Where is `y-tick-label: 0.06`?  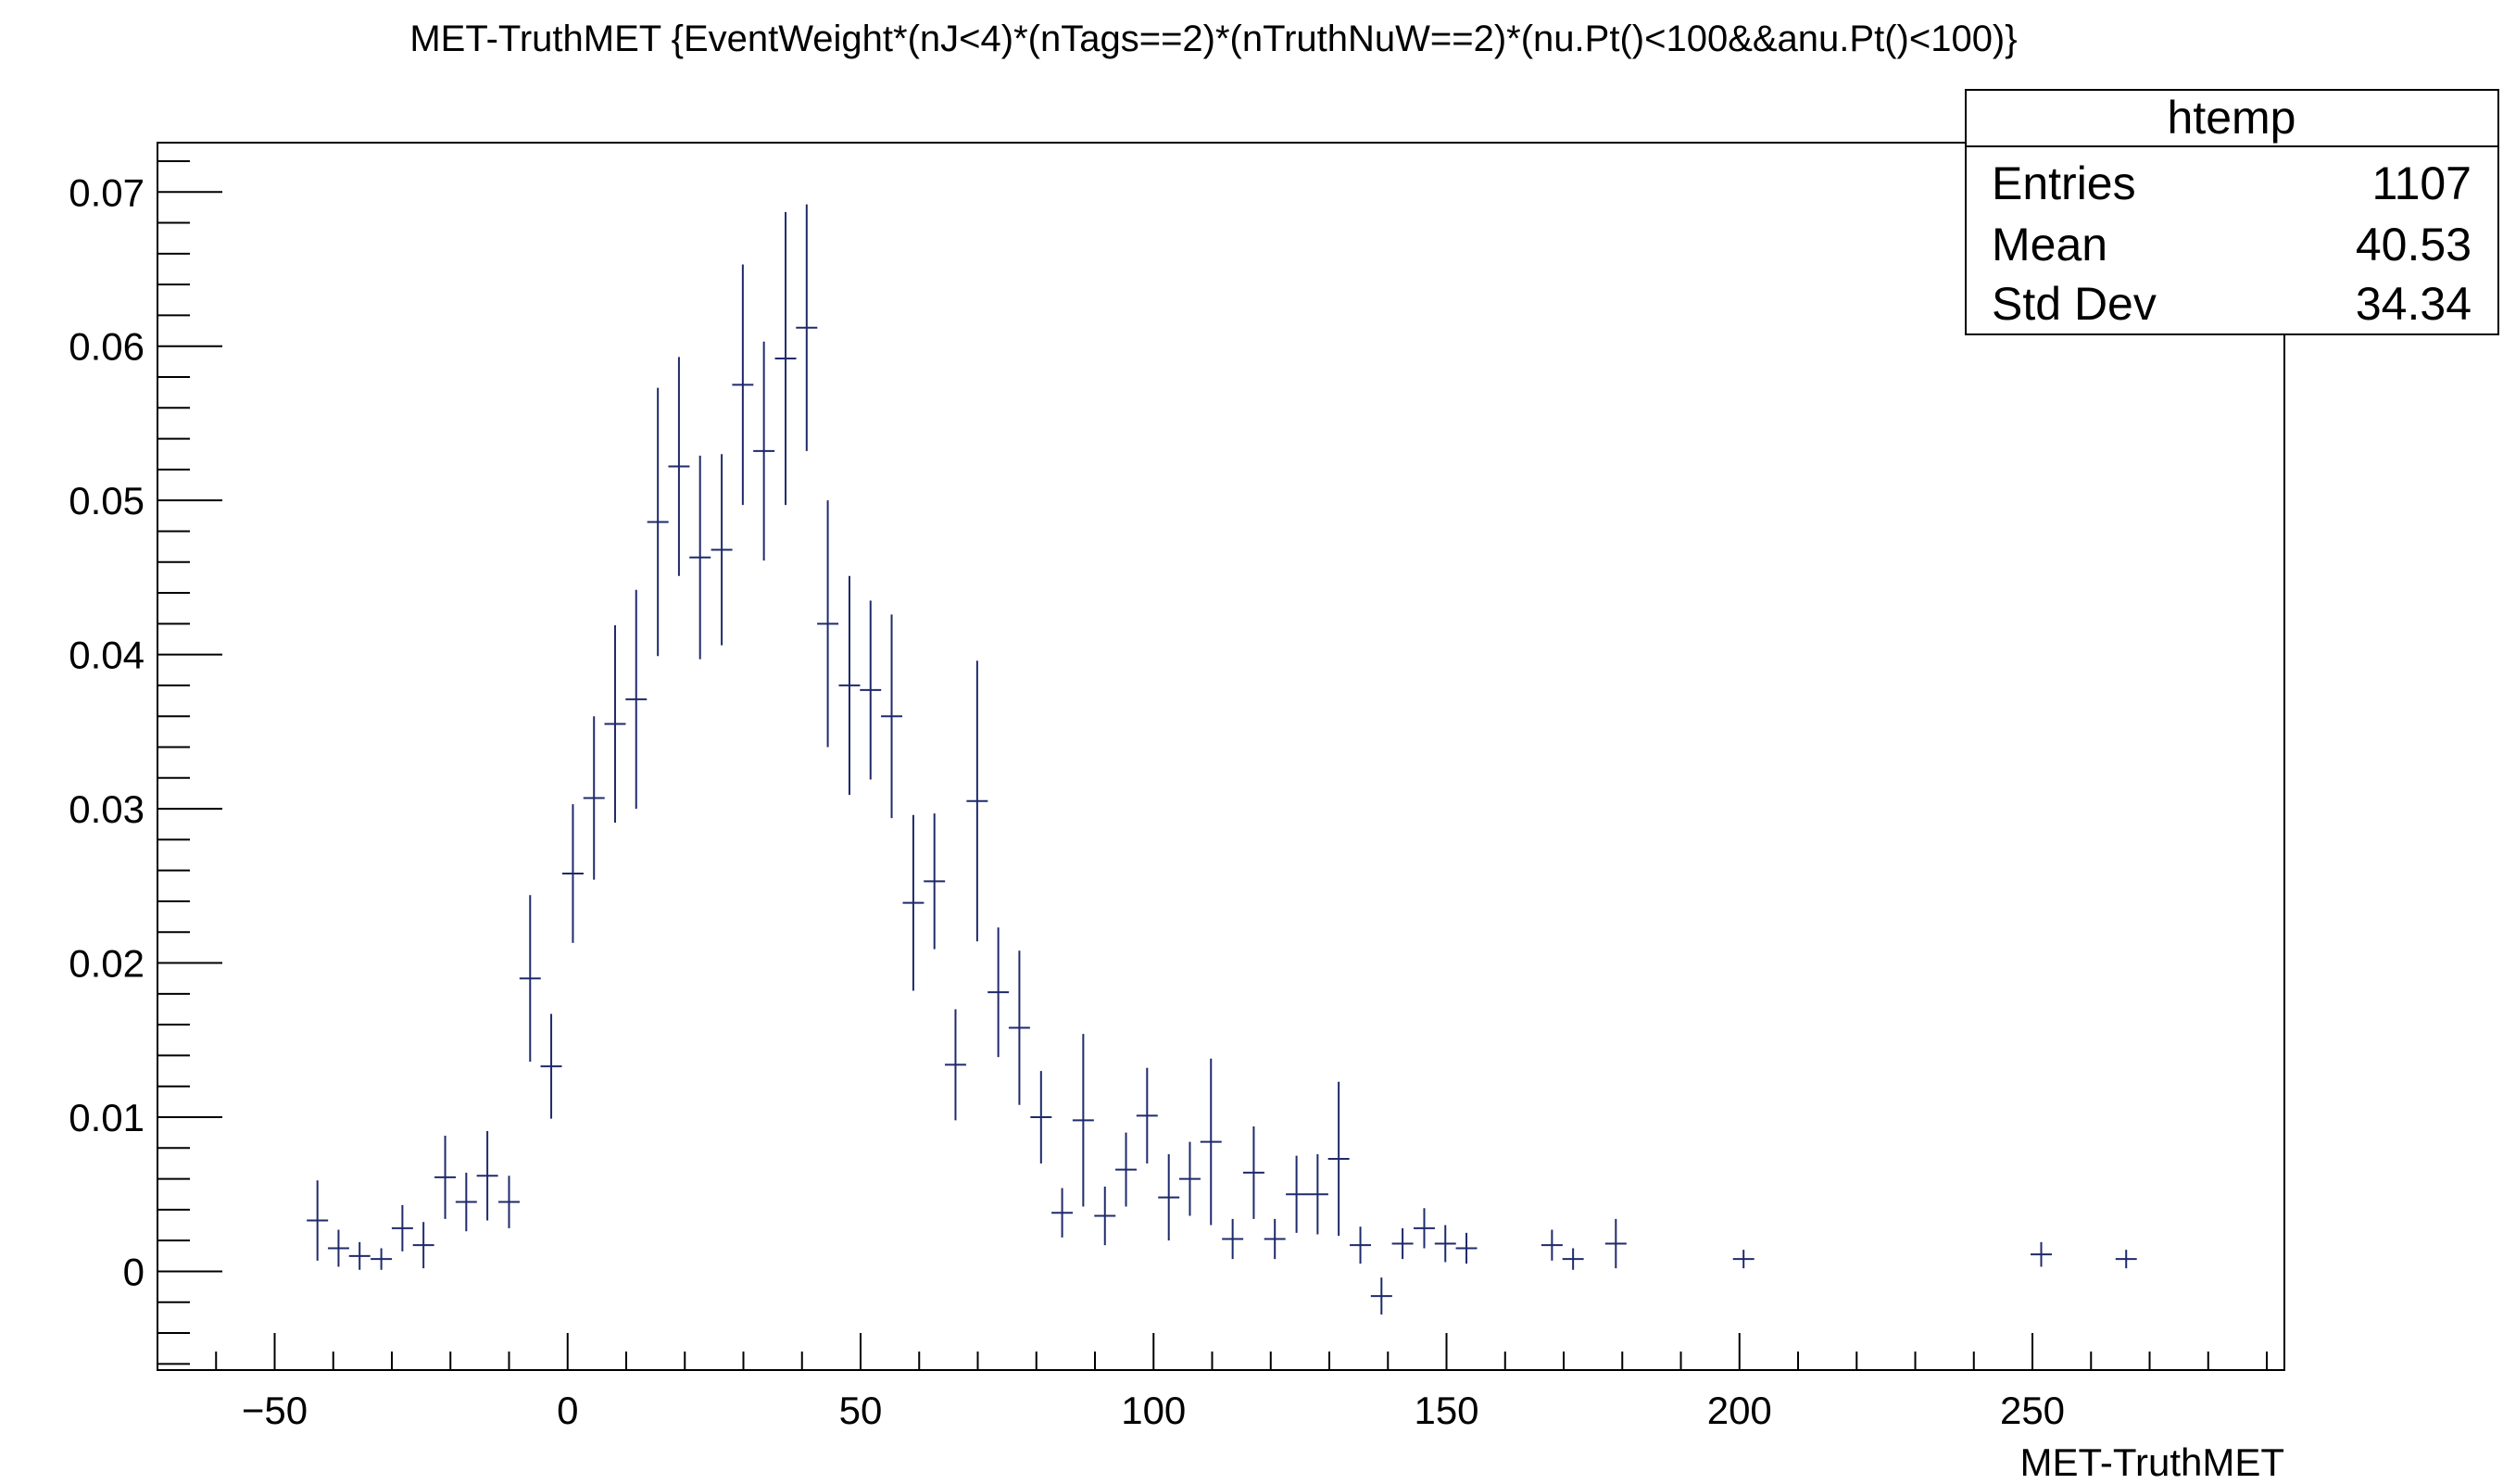 y-tick-label: 0.06 is located at coordinates (107, 347).